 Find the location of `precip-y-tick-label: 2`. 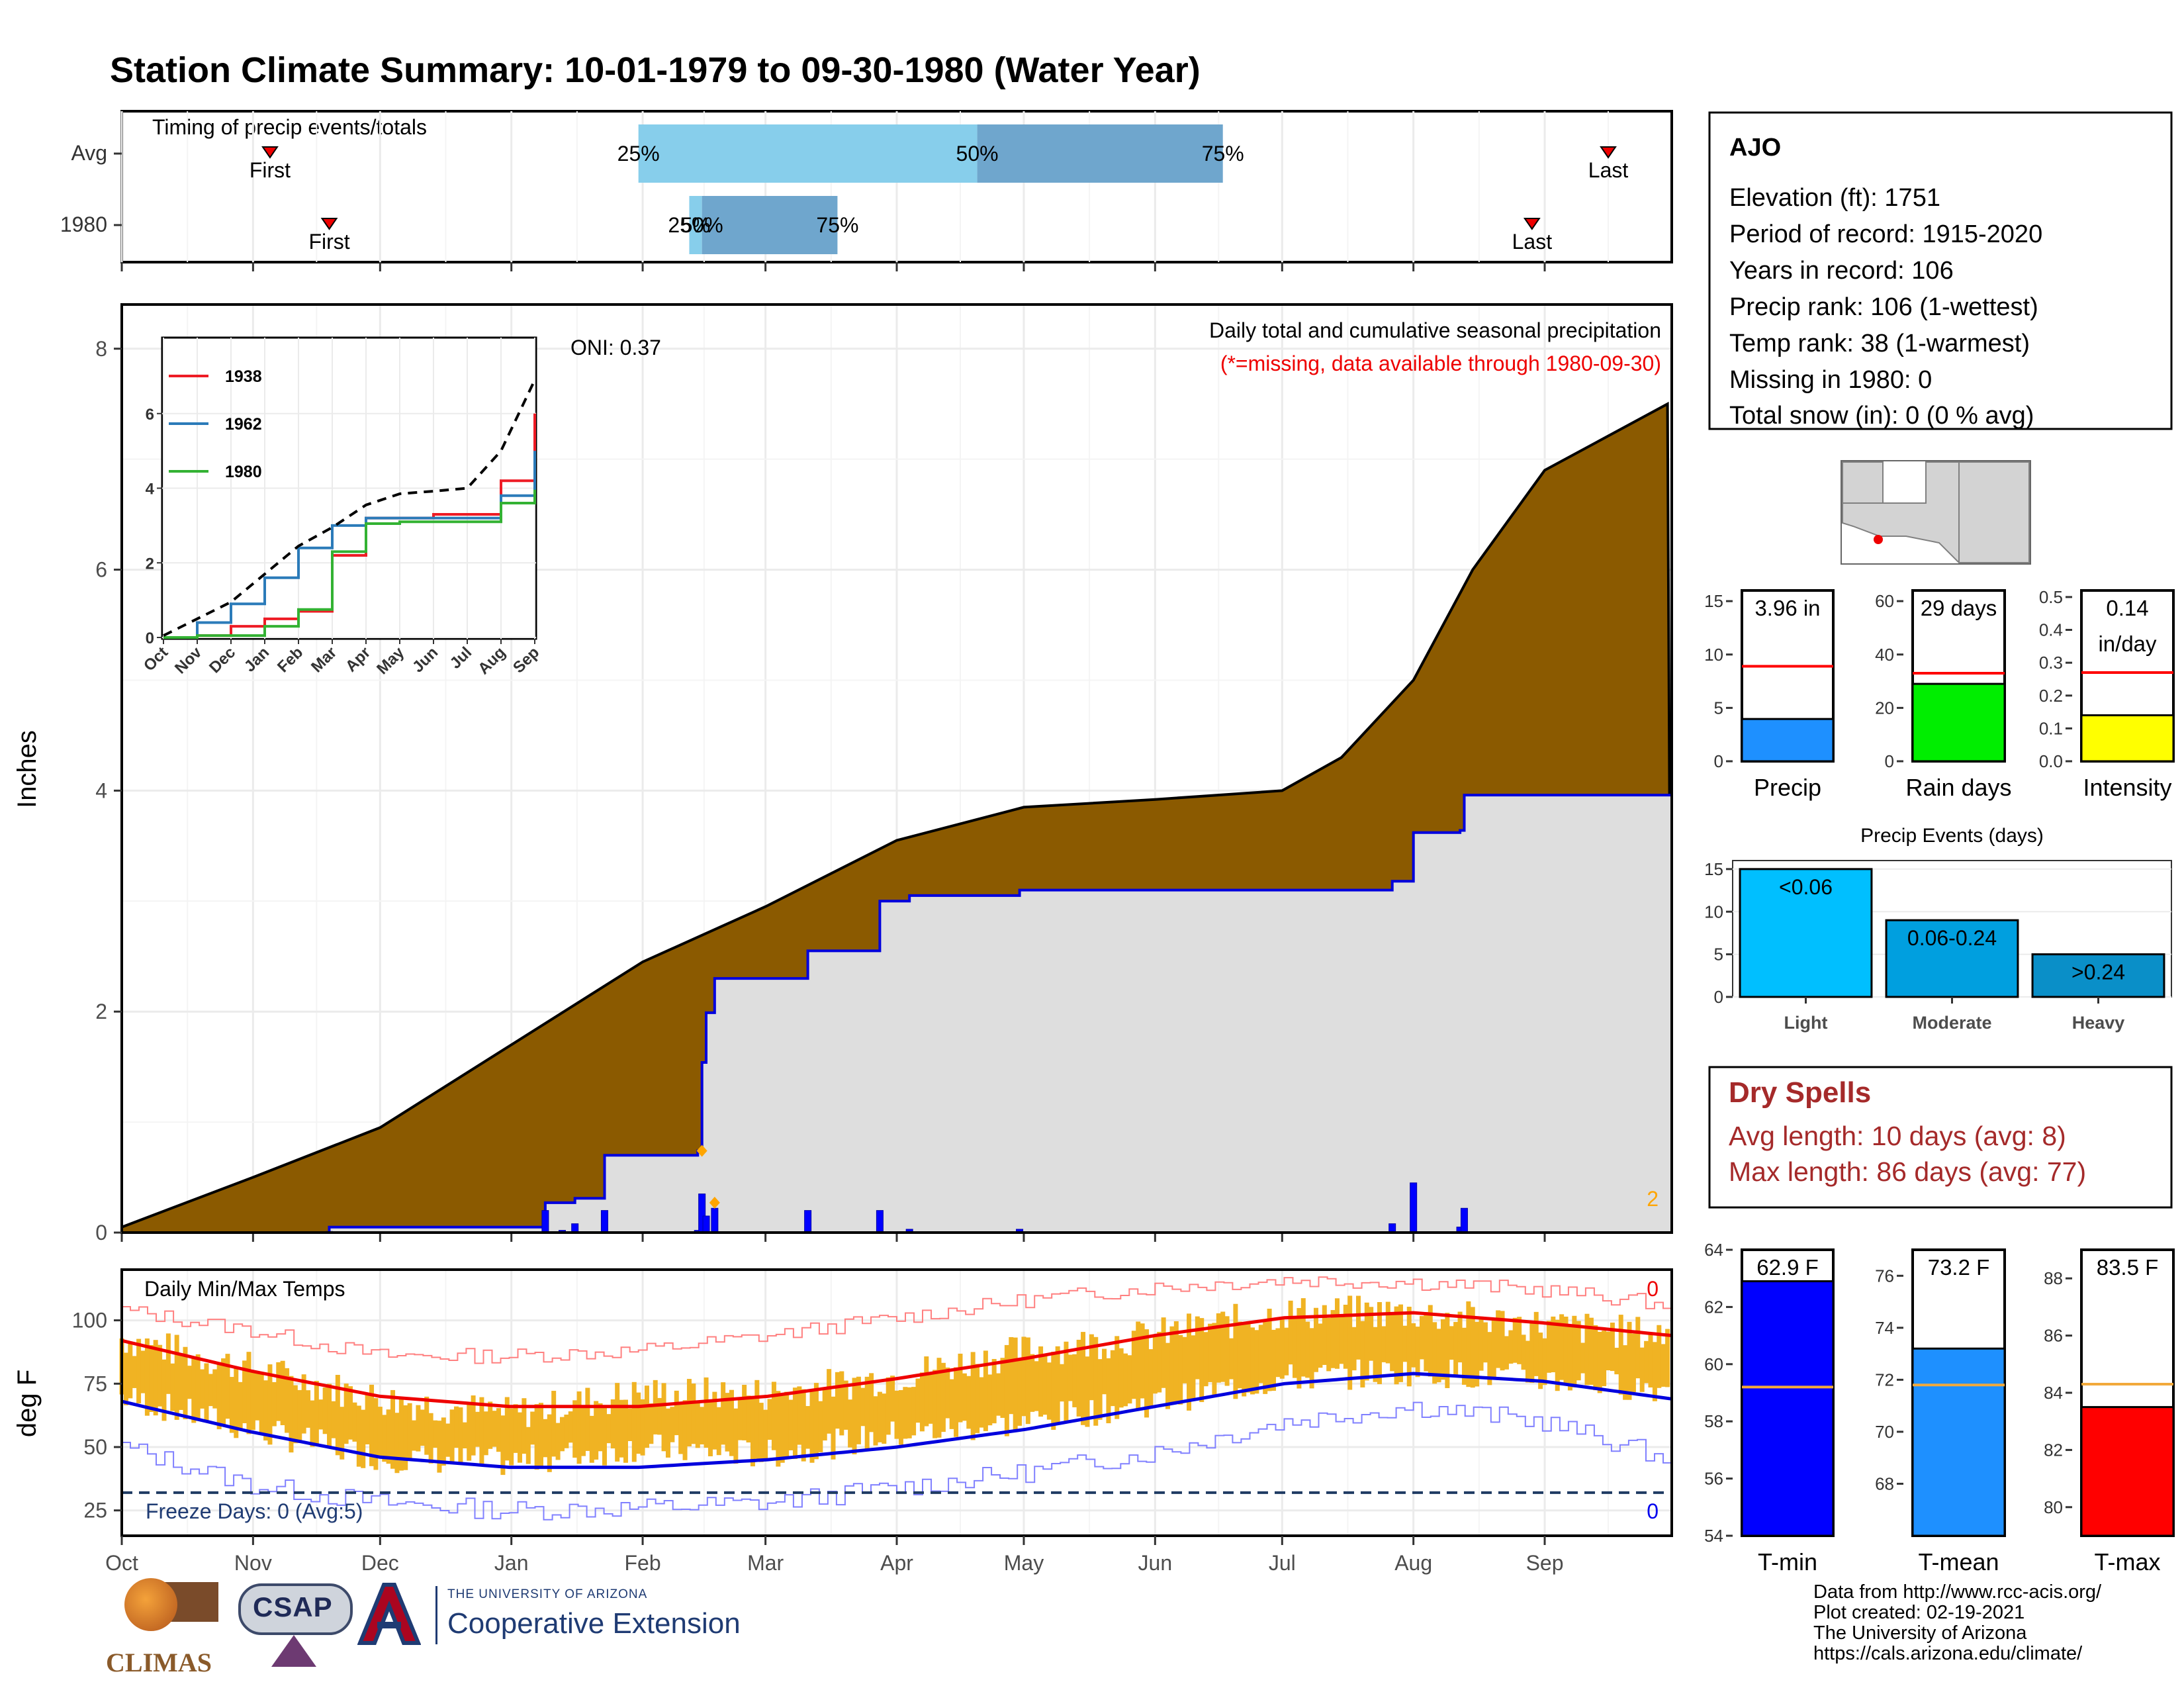

precip-y-tick-label: 2 is located at coordinates (101, 1011).